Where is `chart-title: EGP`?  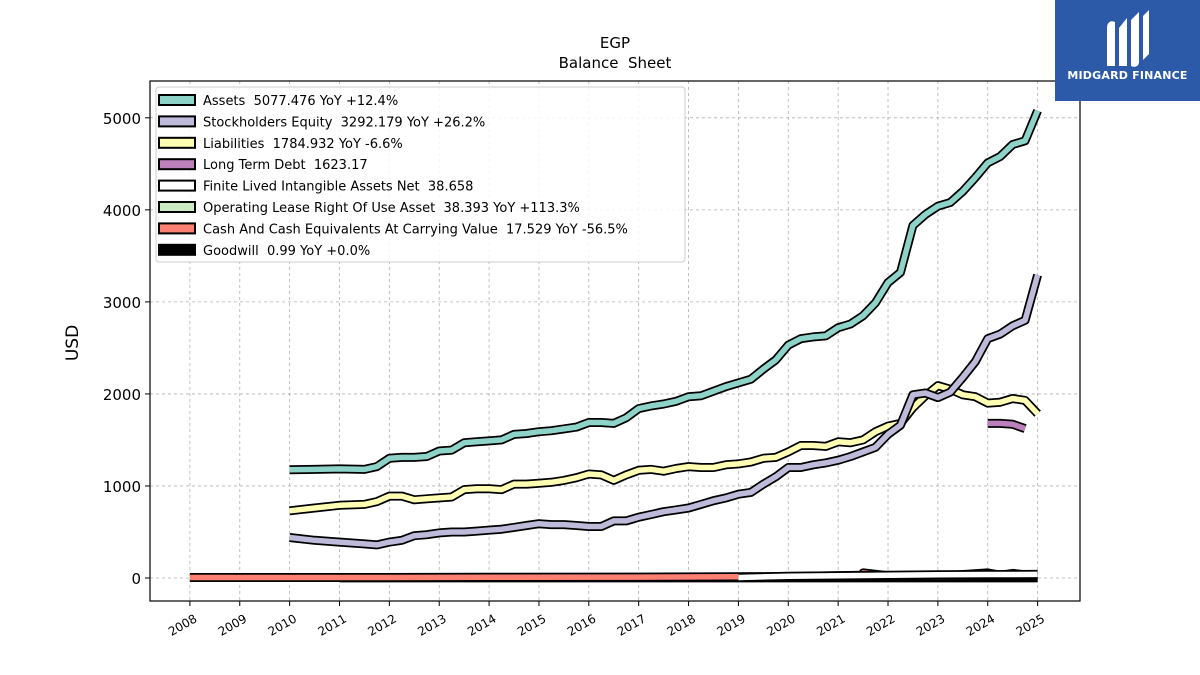
chart-title: EGP is located at coordinates (615, 43).